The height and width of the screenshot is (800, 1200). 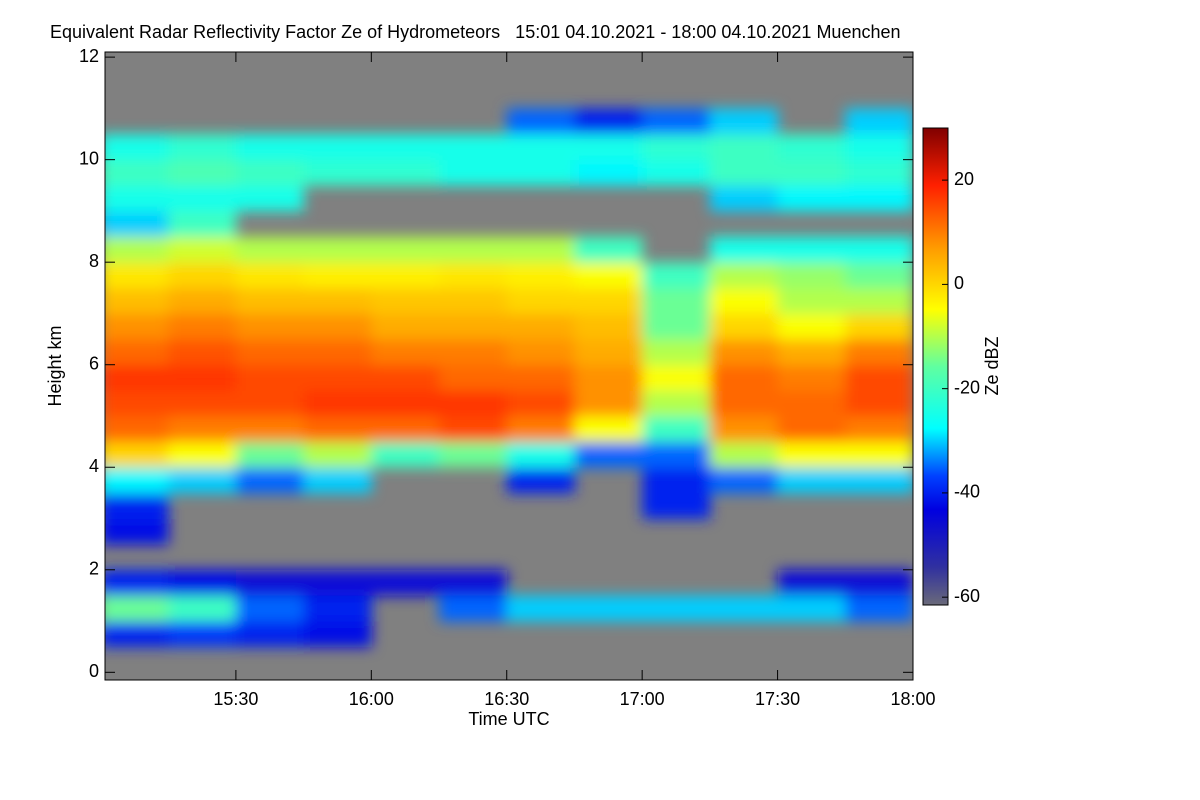 What do you see at coordinates (94, 671) in the screenshot?
I see `y-tick-label: 0` at bounding box center [94, 671].